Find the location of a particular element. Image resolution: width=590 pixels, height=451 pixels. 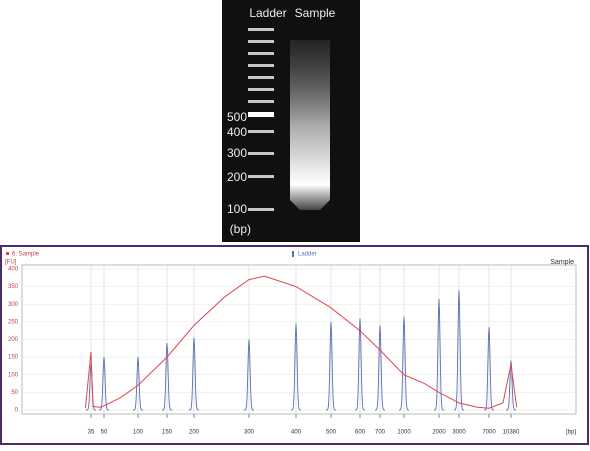

x-tick-label: 300 is located at coordinates (249, 433).